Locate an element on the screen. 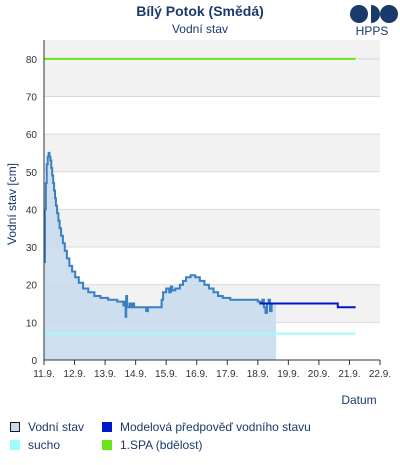  y-tick-label: 30 is located at coordinates (32, 248).